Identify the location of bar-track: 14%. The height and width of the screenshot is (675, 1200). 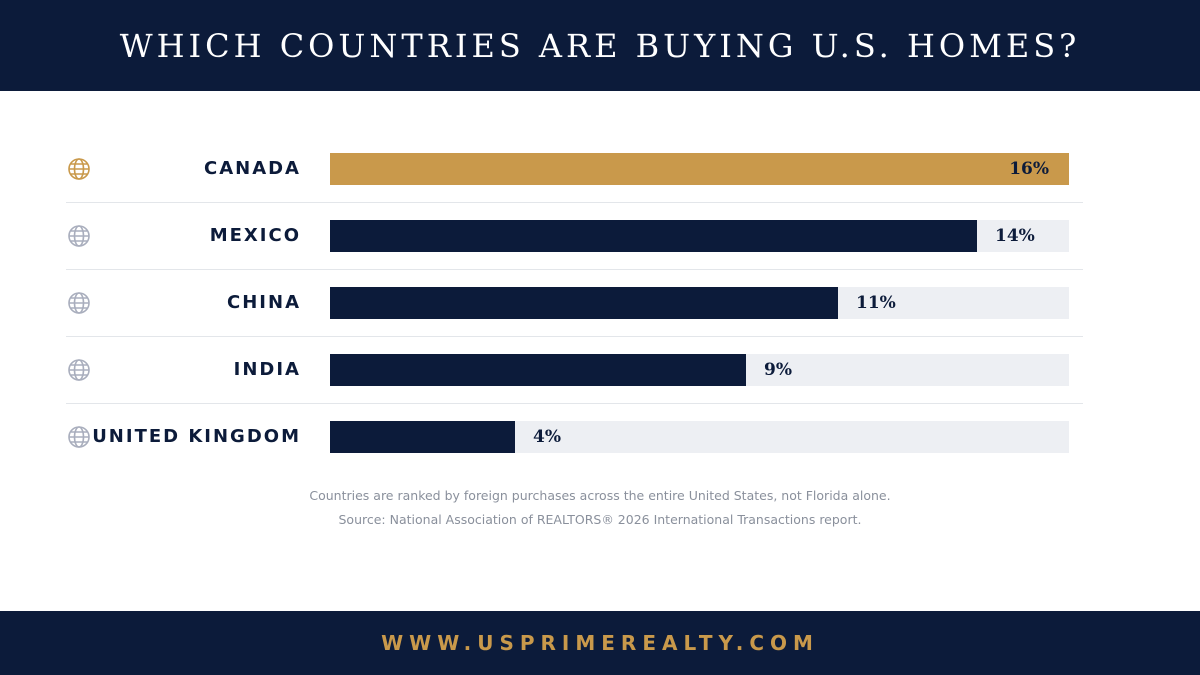
(699, 236).